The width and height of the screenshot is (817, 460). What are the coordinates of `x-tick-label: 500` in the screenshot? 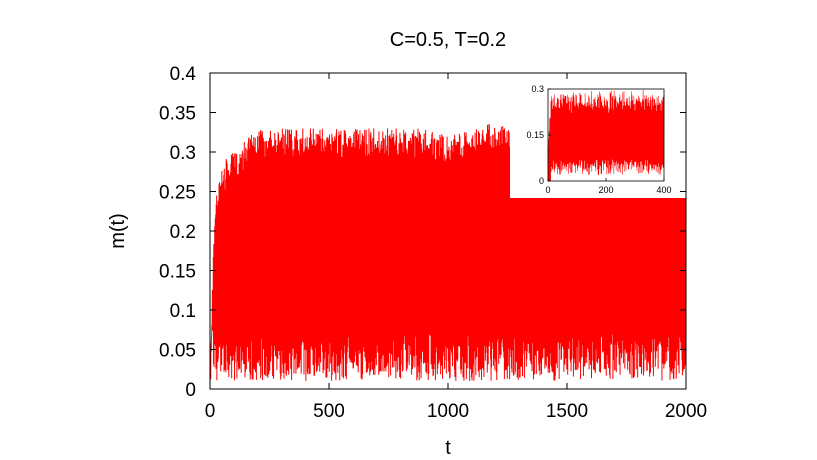 It's located at (329, 411).